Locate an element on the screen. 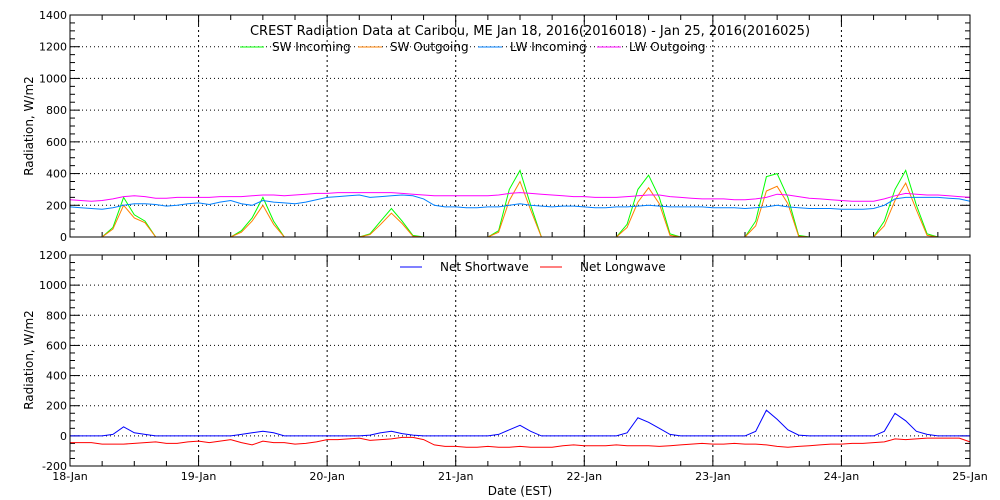 This screenshot has width=1000, height=500. bottom-y-tick-label: 1200 is located at coordinates (53, 255).